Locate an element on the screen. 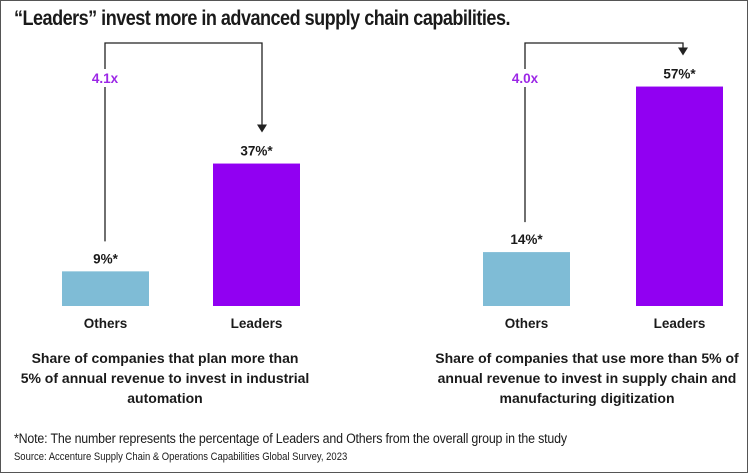 The width and height of the screenshot is (750, 475). value-label-others: 9%* is located at coordinates (106, 258).